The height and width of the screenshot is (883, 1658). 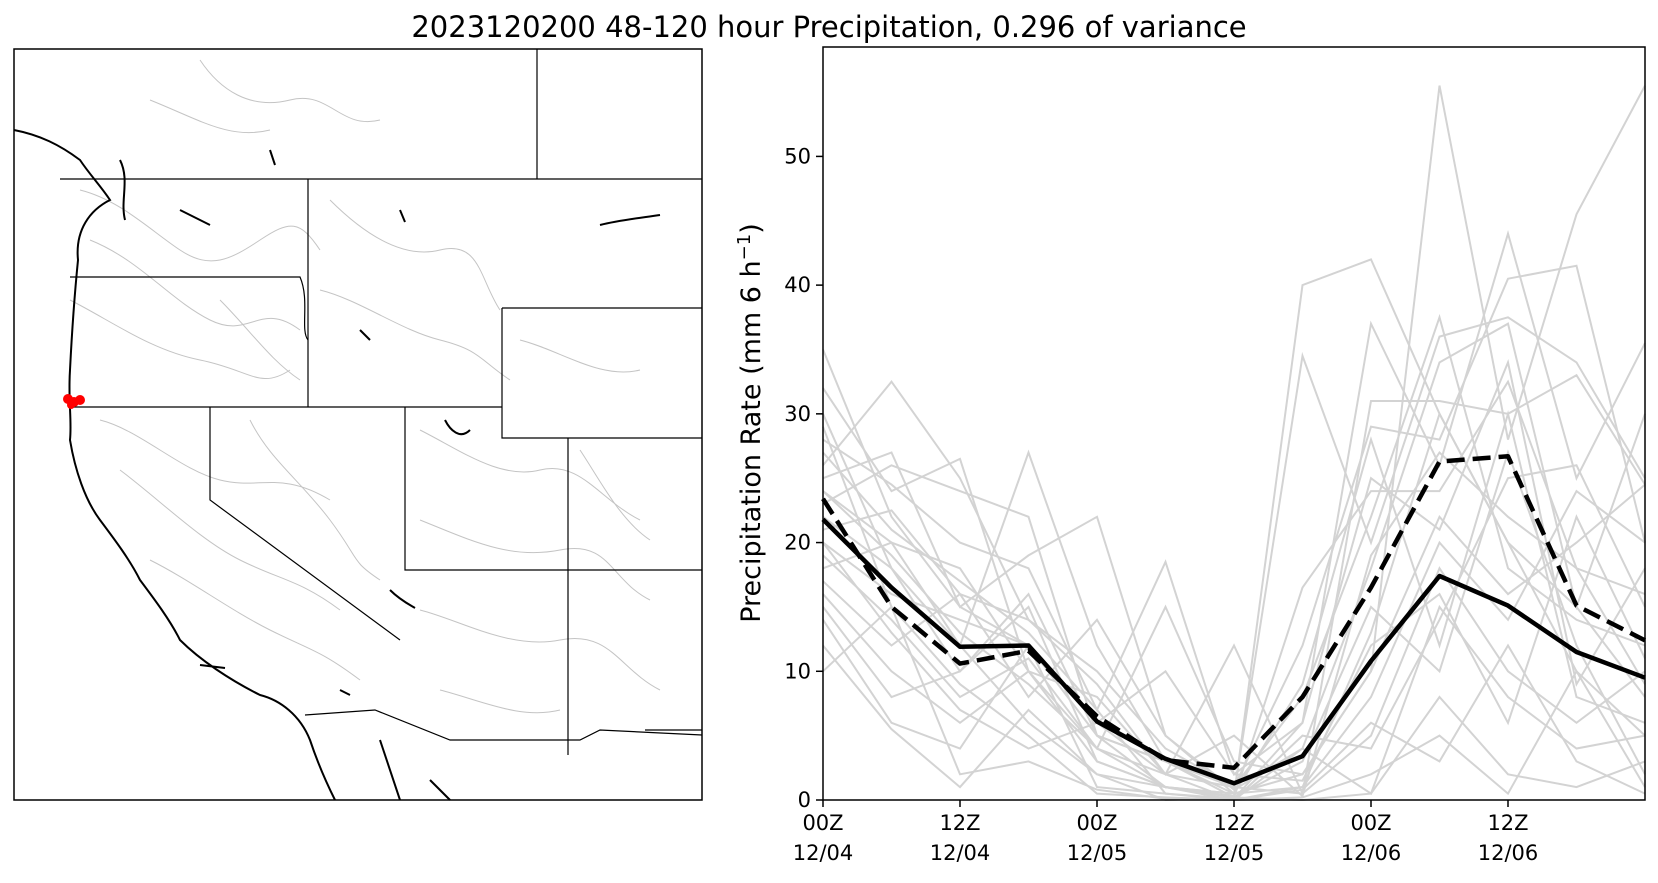 What do you see at coordinates (803, 478) in the screenshot?
I see `y-axis-ticks: 0 10 20 30 40 50` at bounding box center [803, 478].